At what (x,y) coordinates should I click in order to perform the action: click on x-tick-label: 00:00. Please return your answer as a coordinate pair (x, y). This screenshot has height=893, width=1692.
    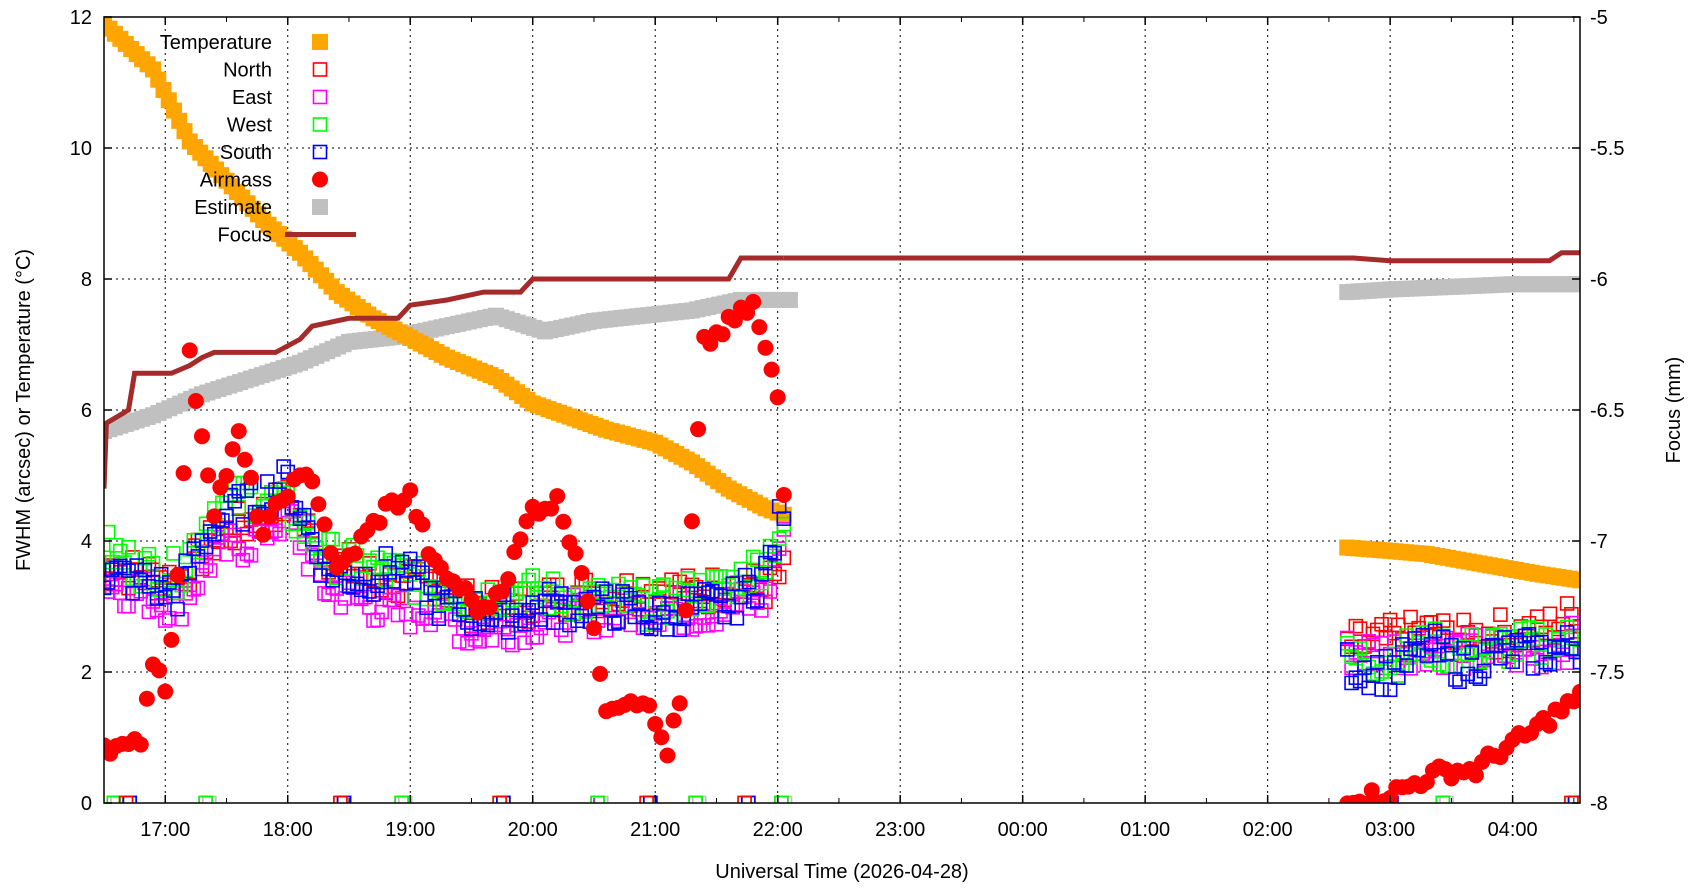
    Looking at the image, I should click on (1023, 830).